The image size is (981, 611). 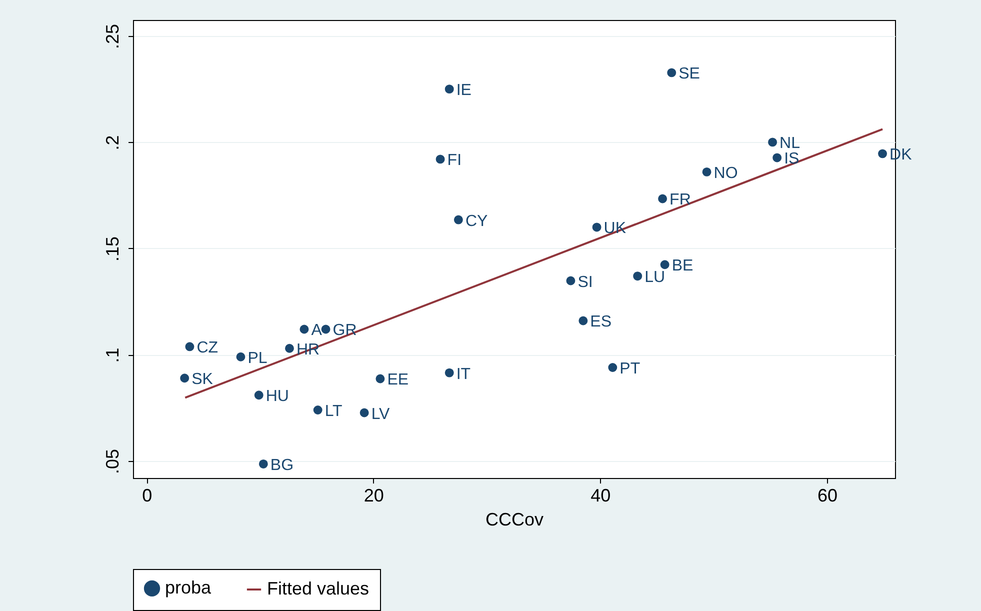 I want to click on data-label: SE, so click(x=689, y=74).